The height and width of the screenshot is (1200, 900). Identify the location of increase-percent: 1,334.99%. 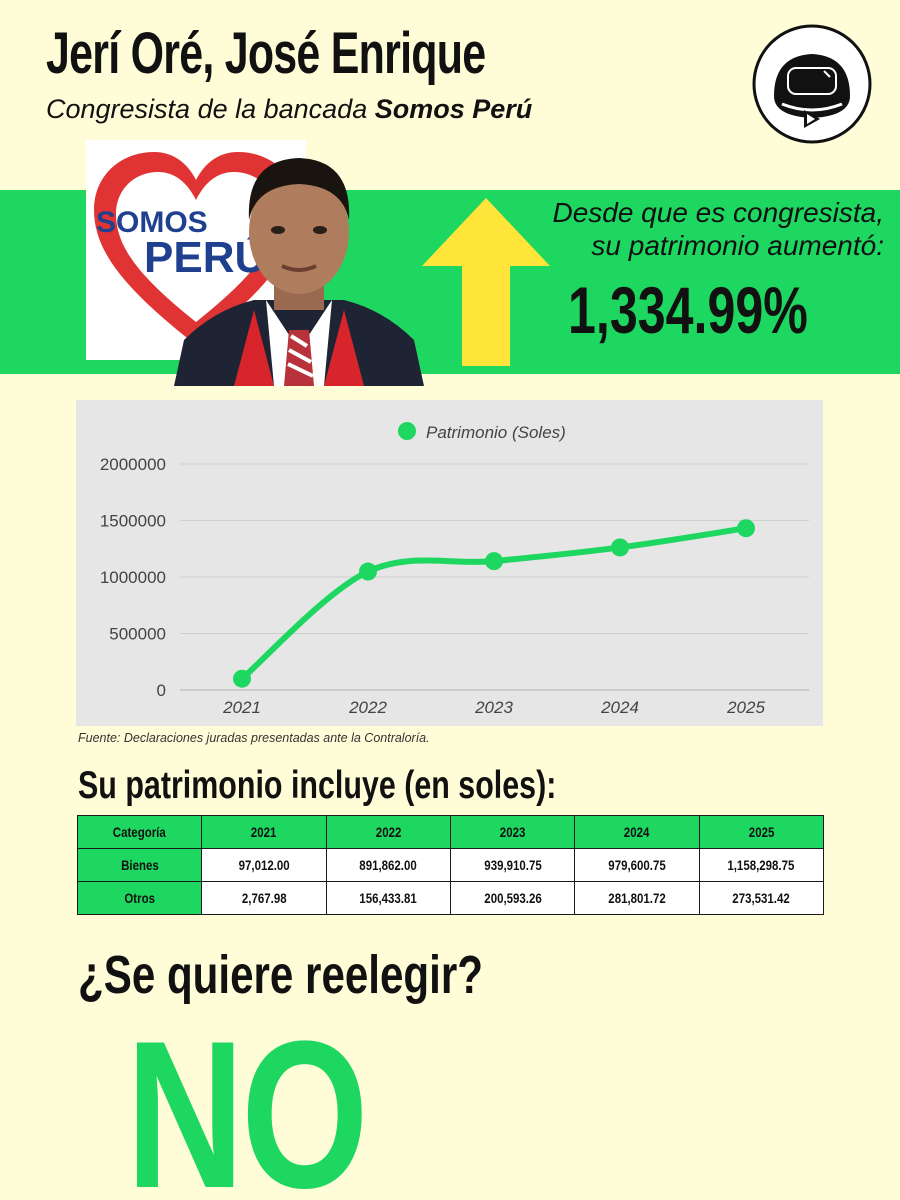
(688, 310).